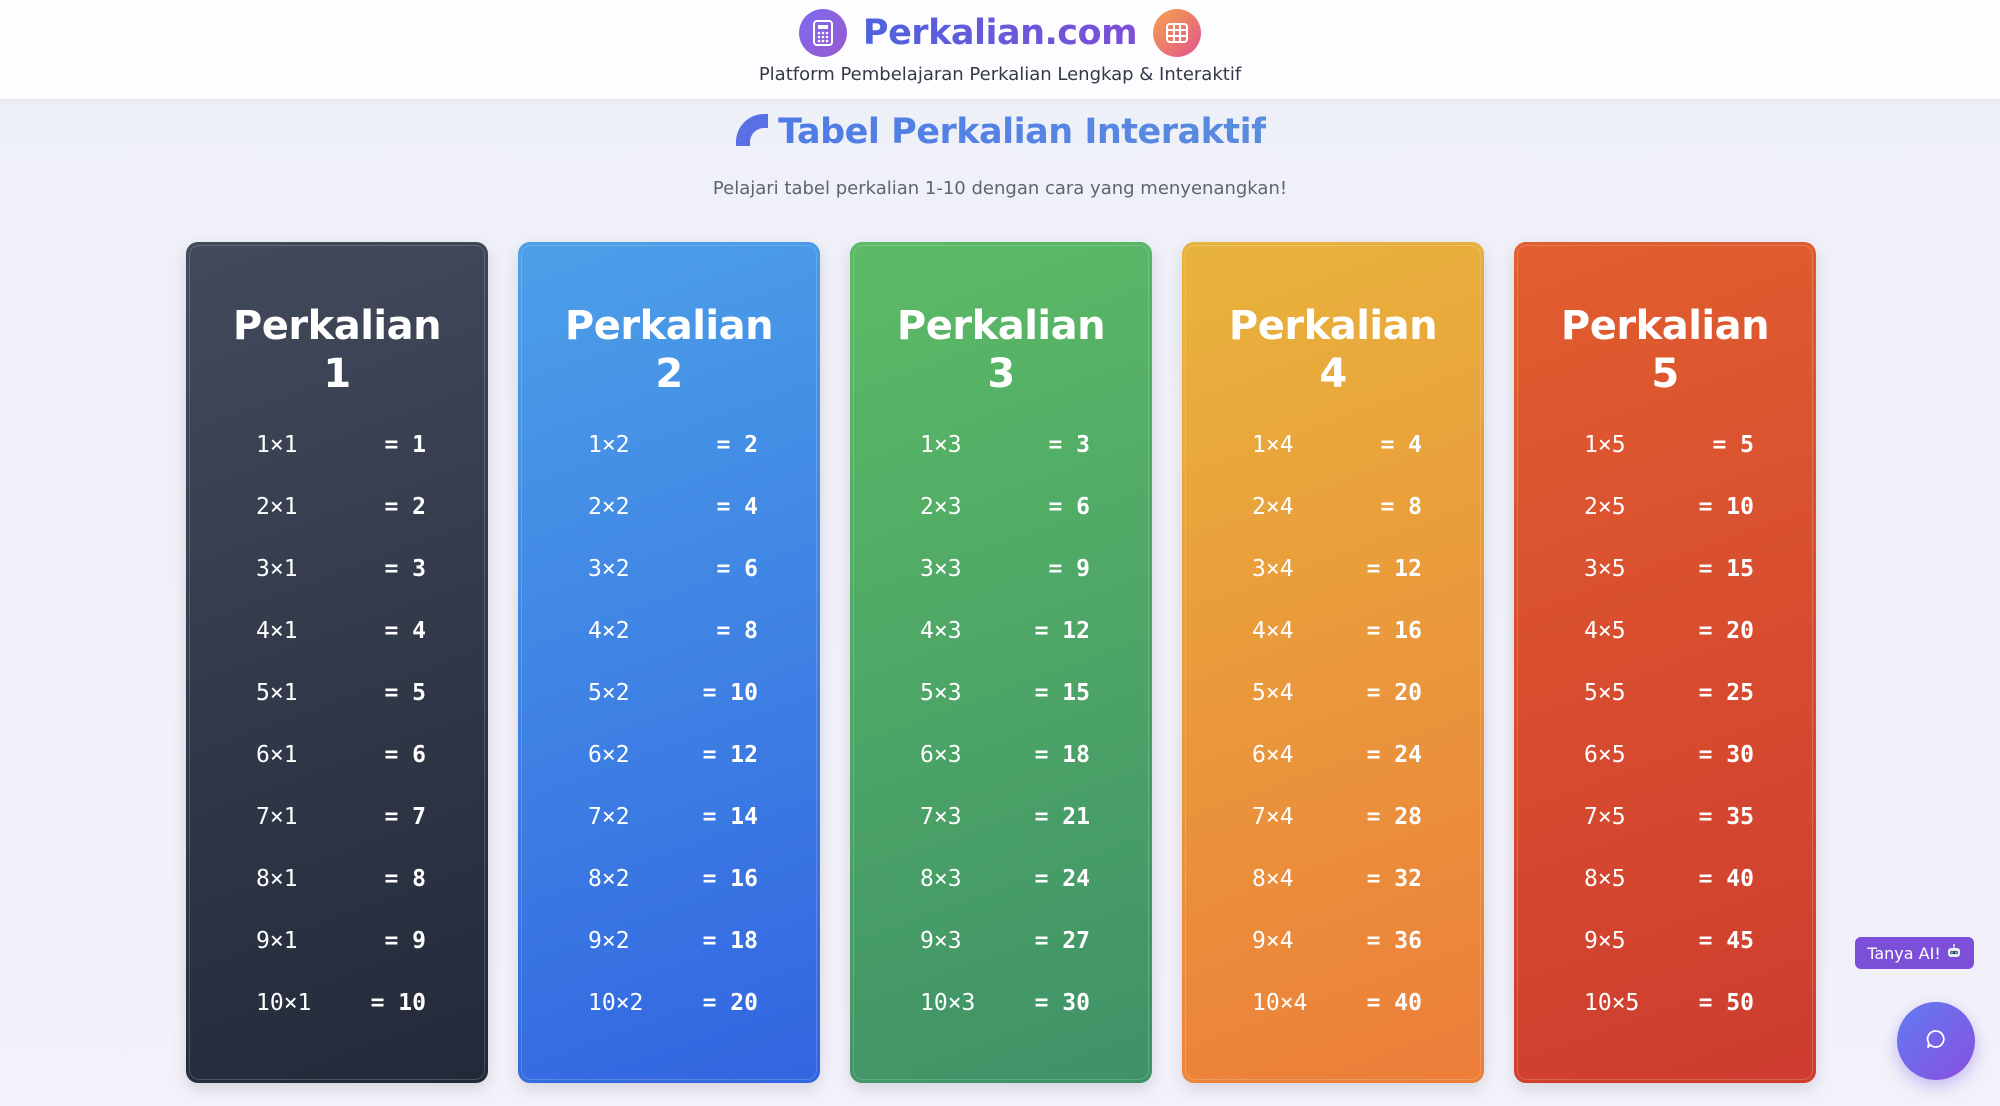 This screenshot has width=2000, height=1106. What do you see at coordinates (284, 1003) in the screenshot?
I see `row-expression: 10×1` at bounding box center [284, 1003].